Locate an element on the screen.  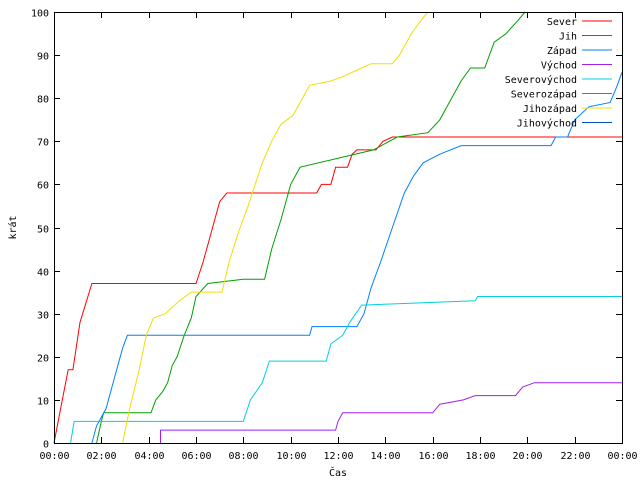
x-tick-label: 18:00 is located at coordinates (480, 456).